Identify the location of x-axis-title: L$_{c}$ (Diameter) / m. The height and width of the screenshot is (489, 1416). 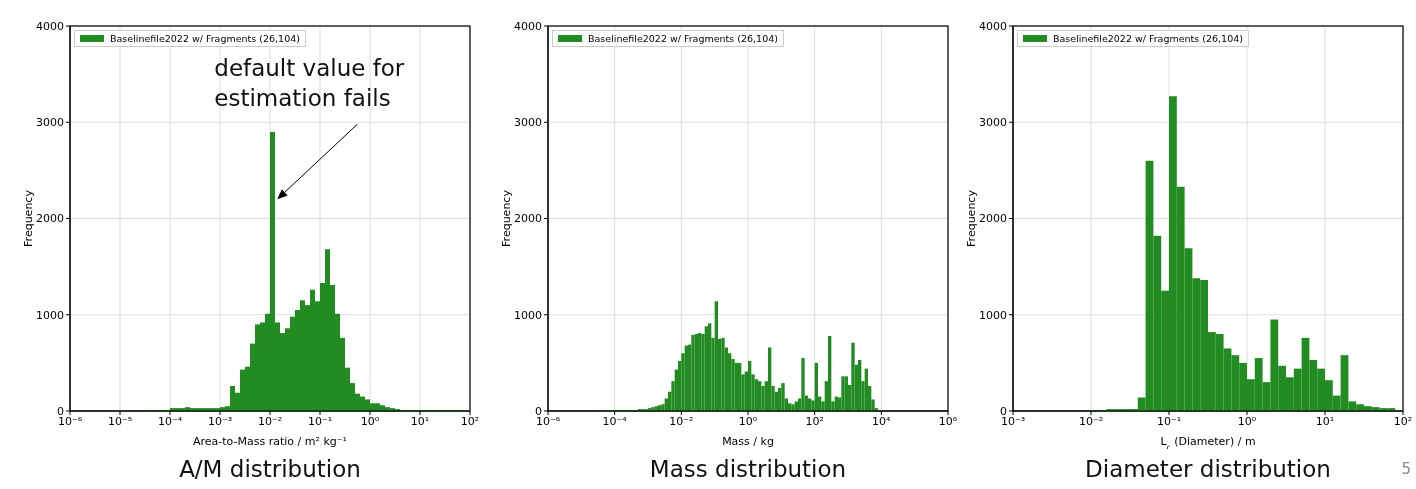
(1208, 443).